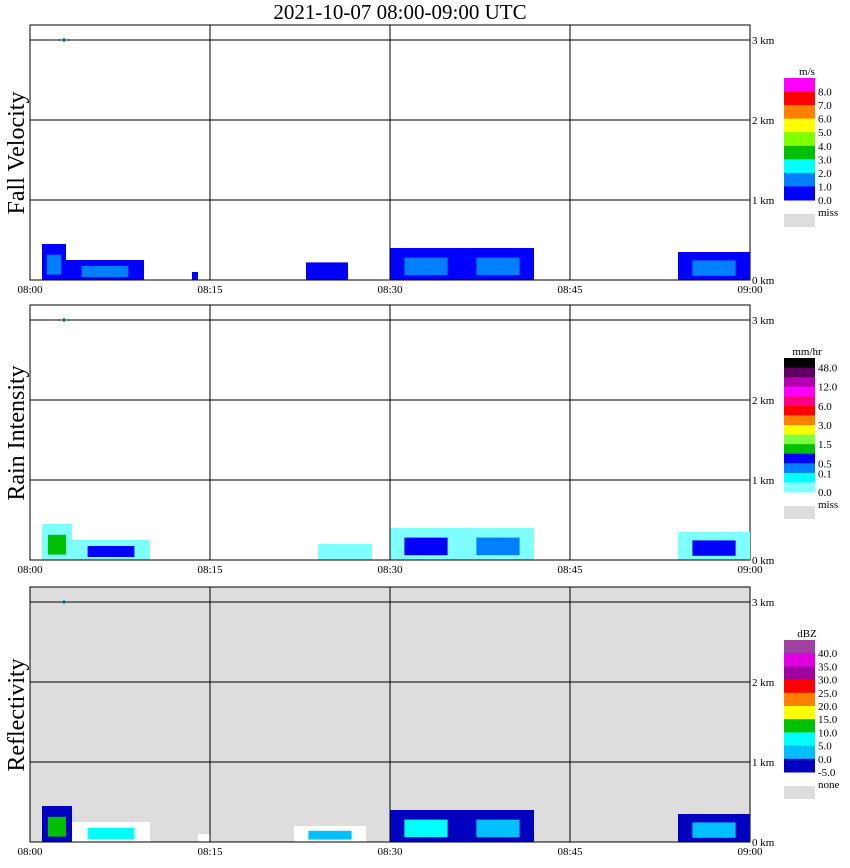  I want to click on legend-label: 2.0, so click(825, 174).